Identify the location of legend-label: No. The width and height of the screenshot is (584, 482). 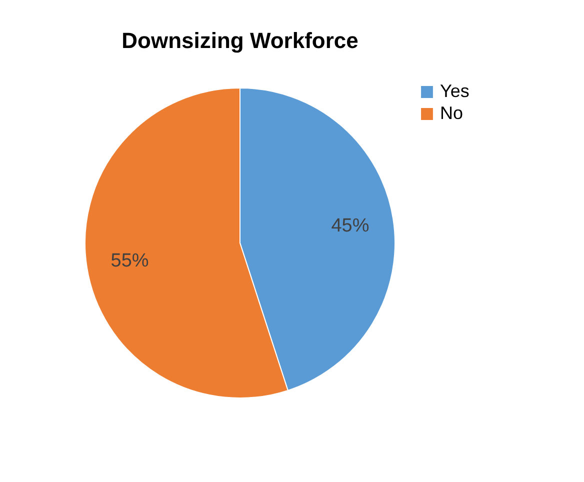
(452, 113).